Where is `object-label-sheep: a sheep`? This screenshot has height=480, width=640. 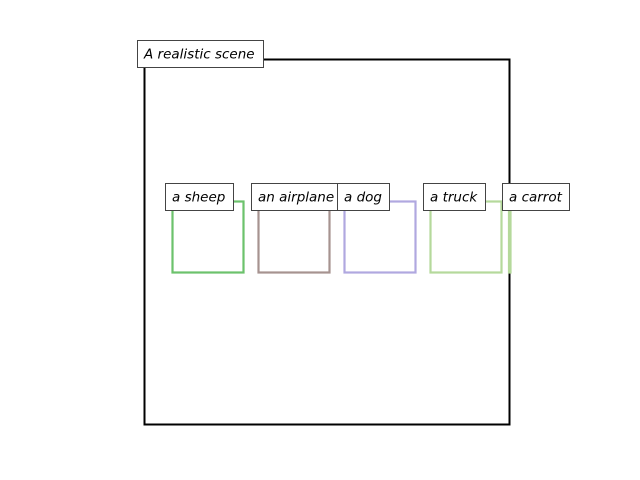 object-label-sheep: a sheep is located at coordinates (199, 197).